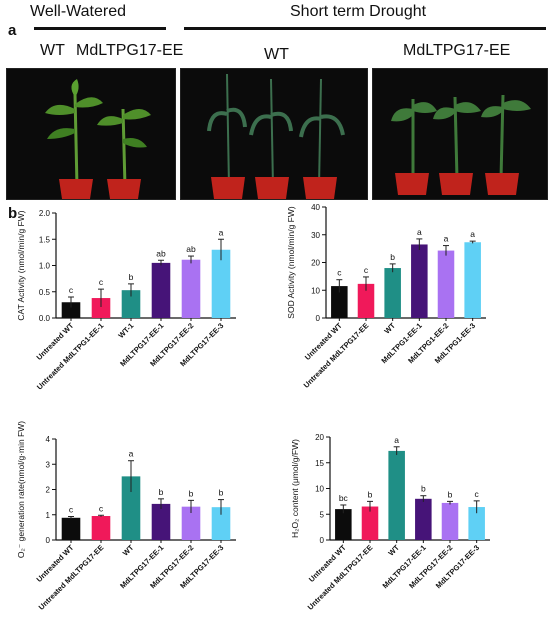 Image resolution: width=550 pixels, height=631 pixels. What do you see at coordinates (319, 463) in the screenshot?
I see `y-tick-label: 15` at bounding box center [319, 463].